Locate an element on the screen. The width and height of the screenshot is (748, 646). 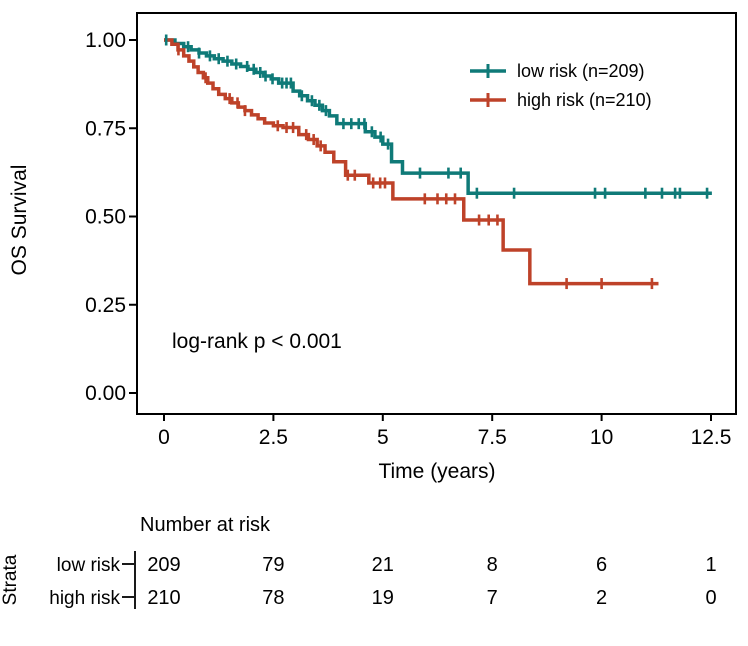
risk-table-axis-label: Strata is located at coordinates (10, 579).